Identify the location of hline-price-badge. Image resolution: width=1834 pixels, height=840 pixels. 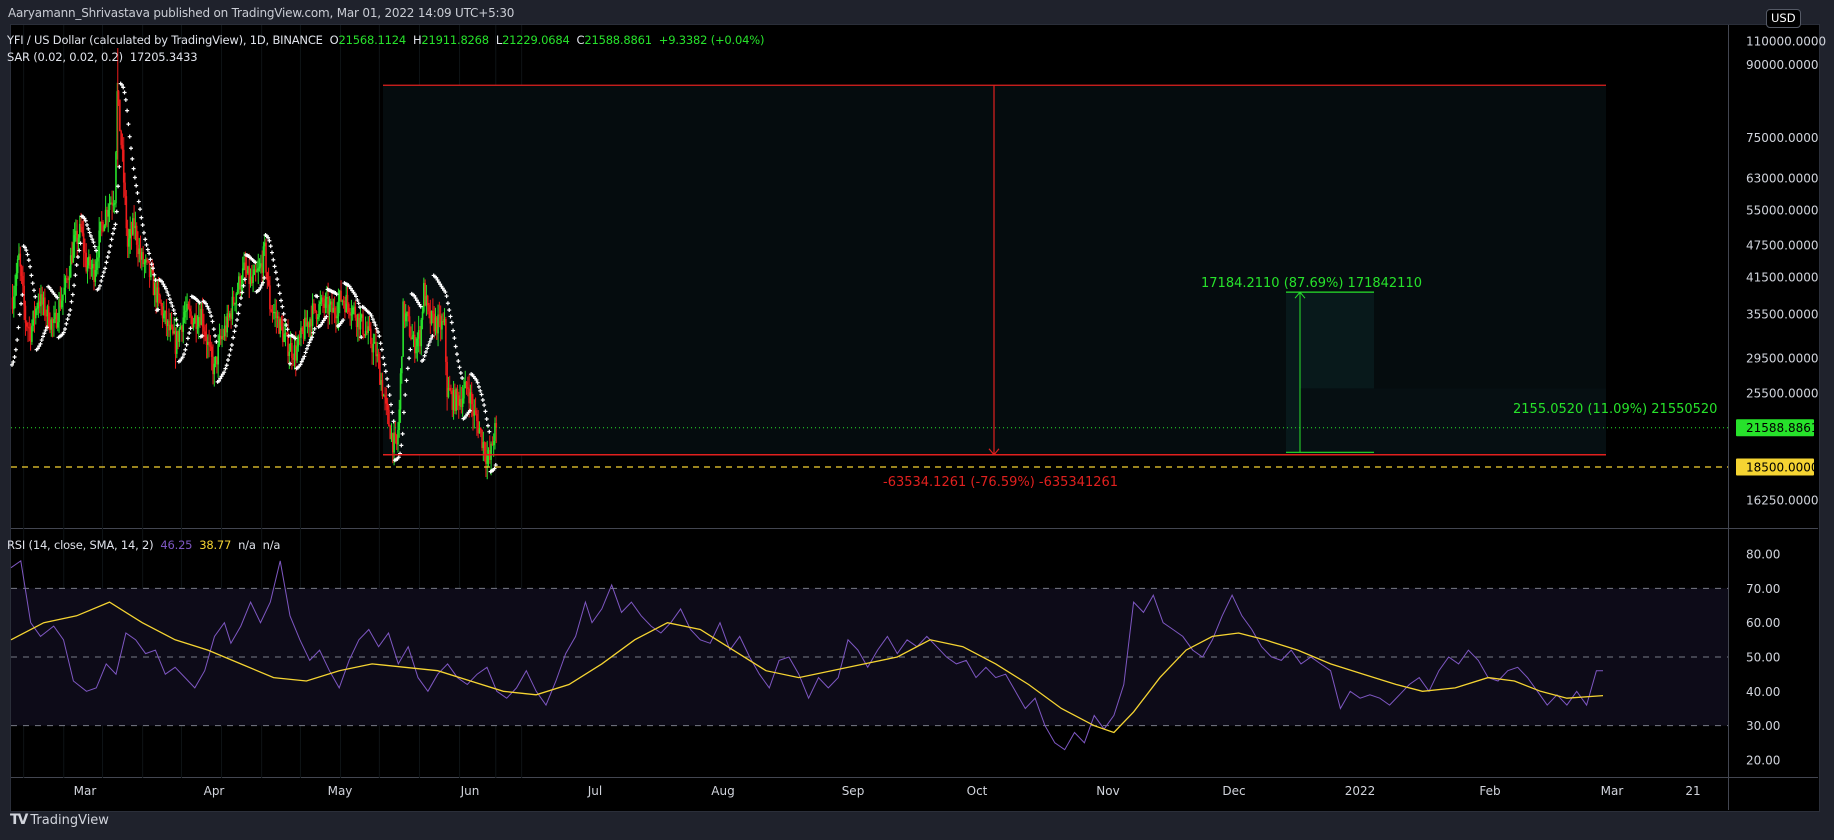
(1775, 467).